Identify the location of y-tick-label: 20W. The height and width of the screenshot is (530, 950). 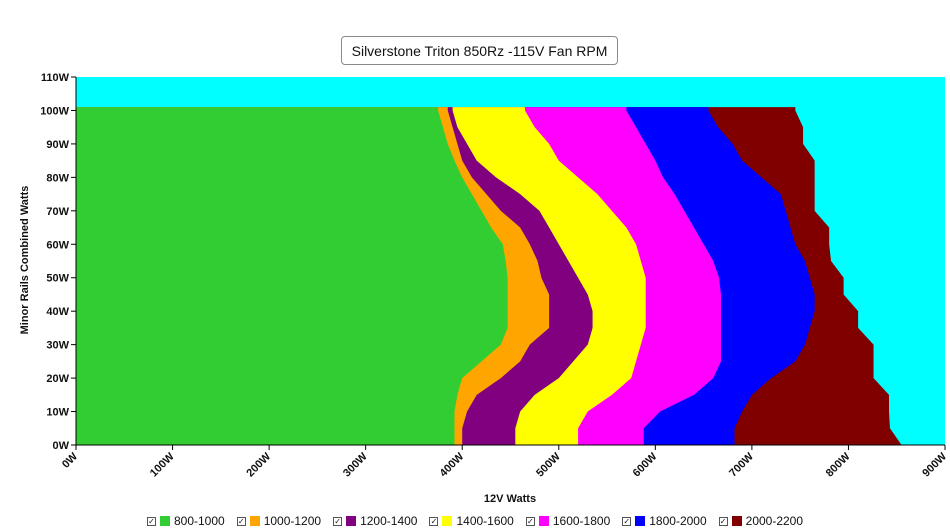
(57, 379).